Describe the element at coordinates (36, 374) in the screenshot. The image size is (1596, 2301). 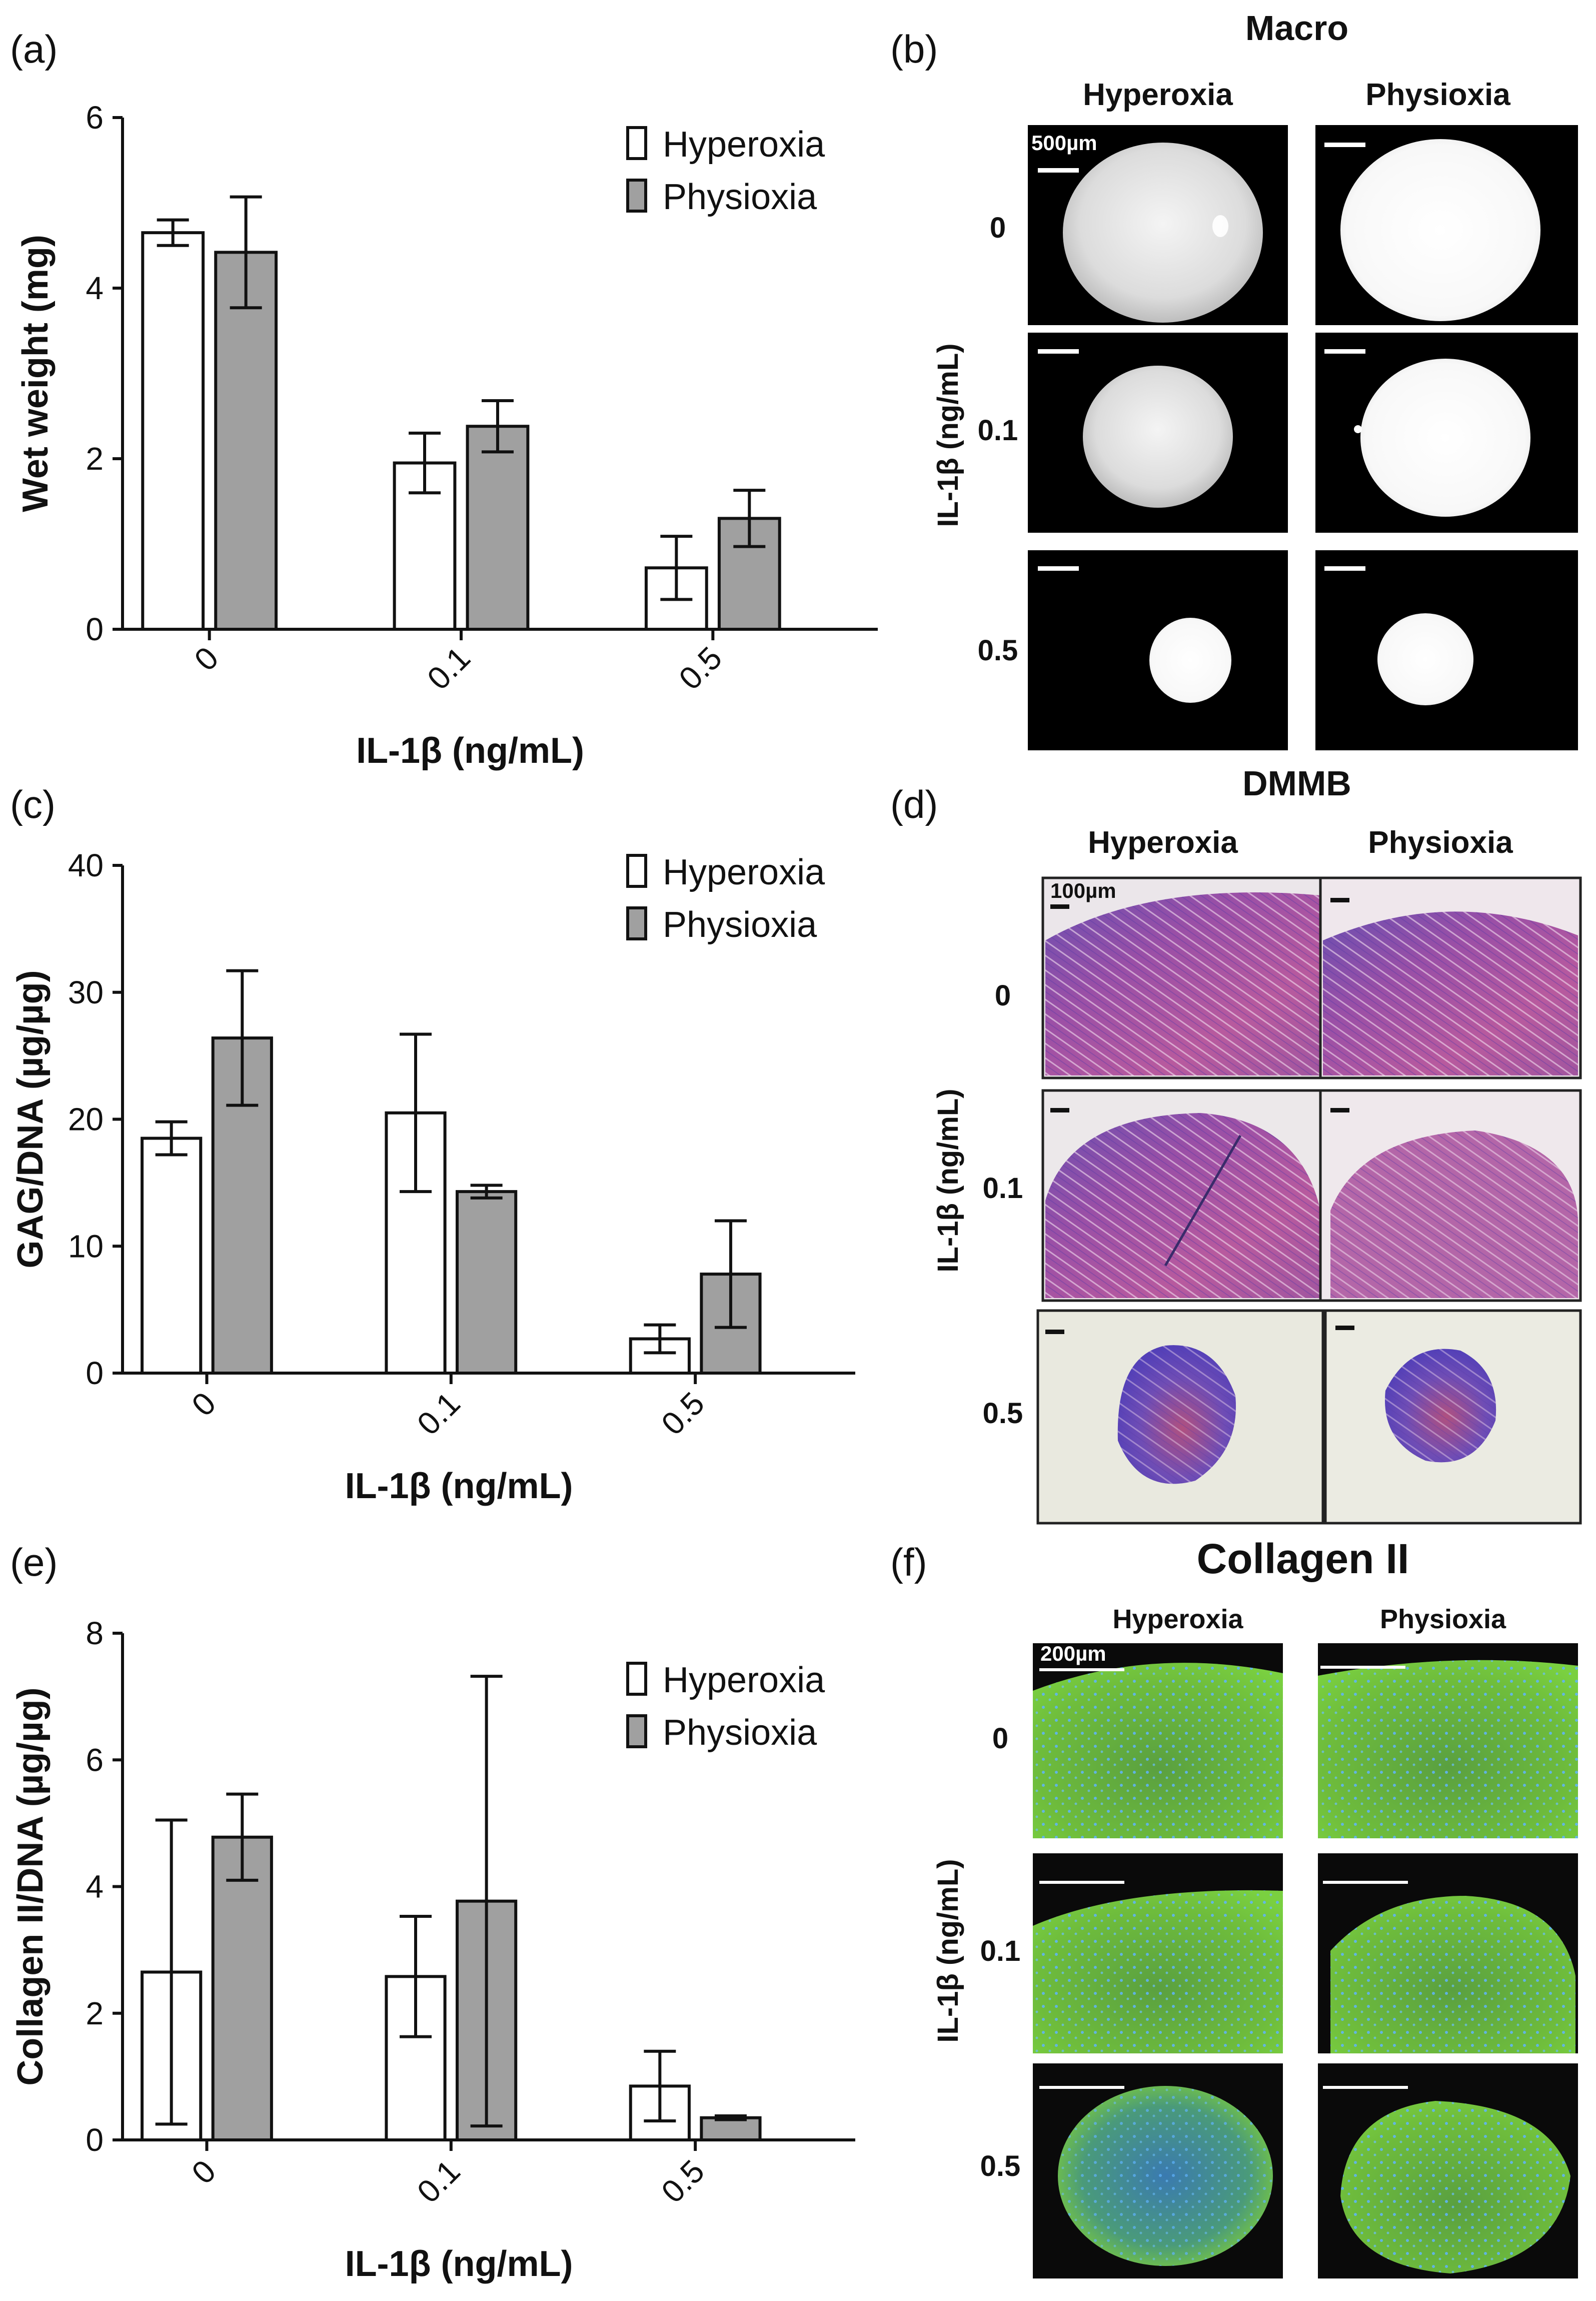
I see `y-axis-label: Wet weight (mg)` at that location.